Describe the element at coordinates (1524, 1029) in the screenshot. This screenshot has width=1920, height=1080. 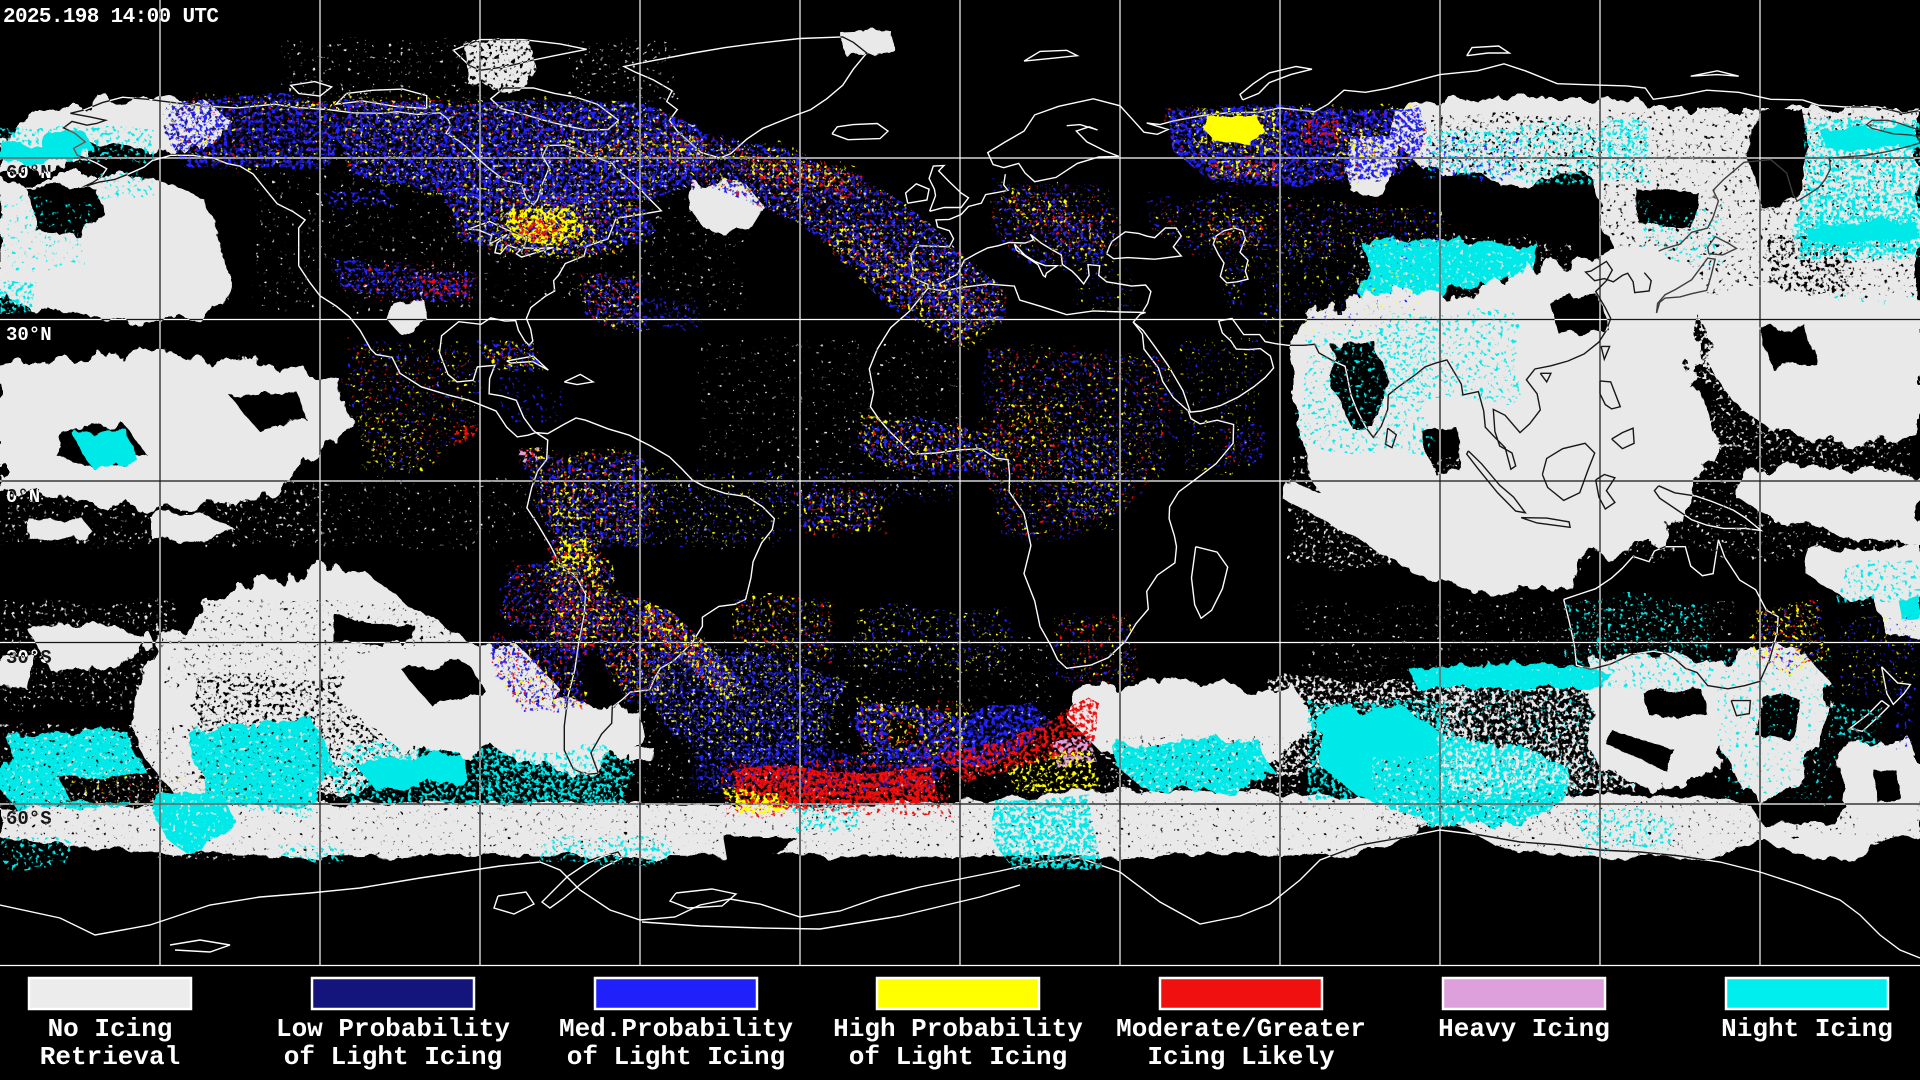
I see `svg-text: Heavy Icing` at that location.